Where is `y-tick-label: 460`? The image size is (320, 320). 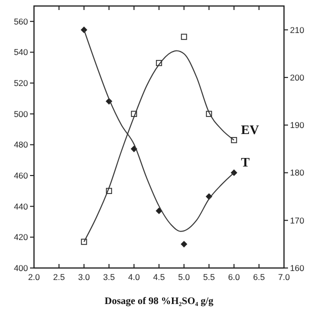
y-tick-label: 460 is located at coordinates (21, 175).